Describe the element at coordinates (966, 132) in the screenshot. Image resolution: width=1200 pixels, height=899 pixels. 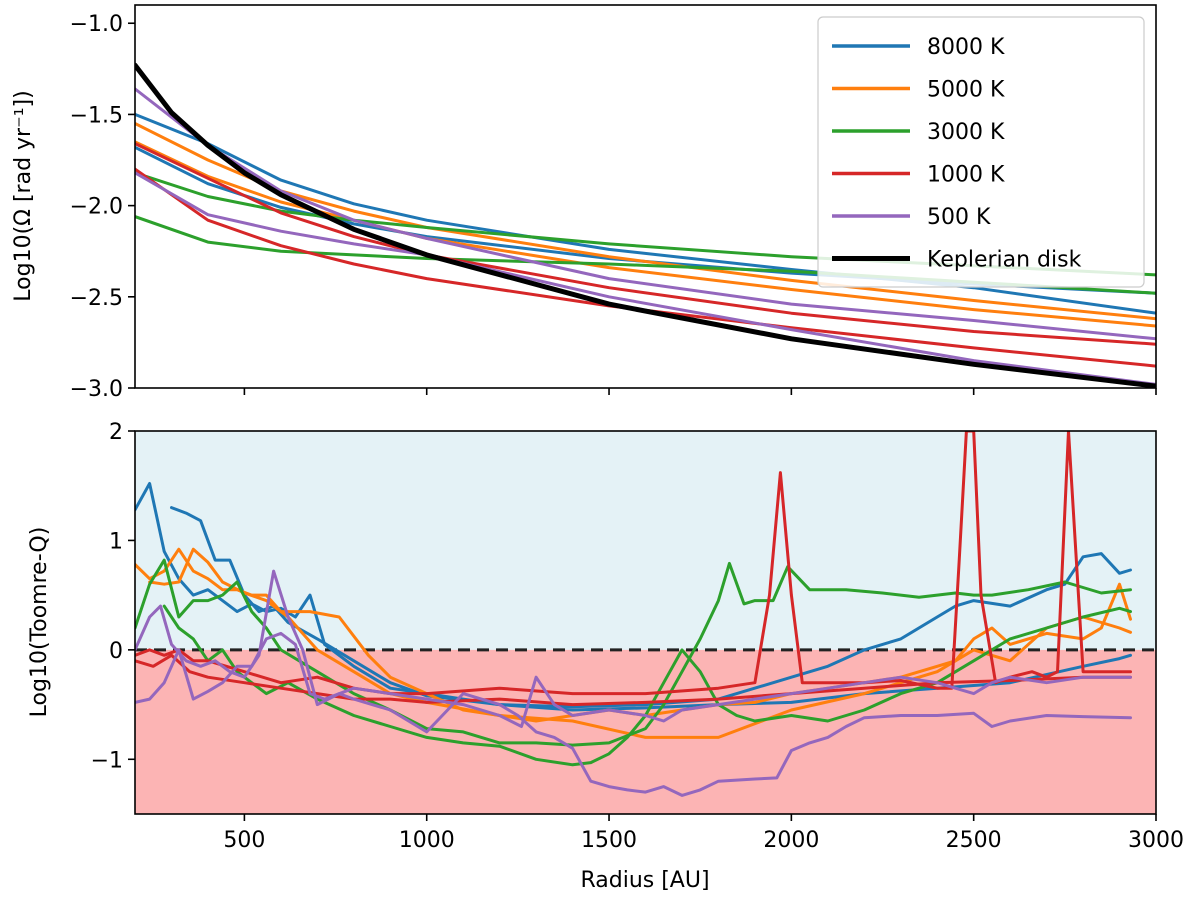
I see `legend-label: 3000 K` at that location.